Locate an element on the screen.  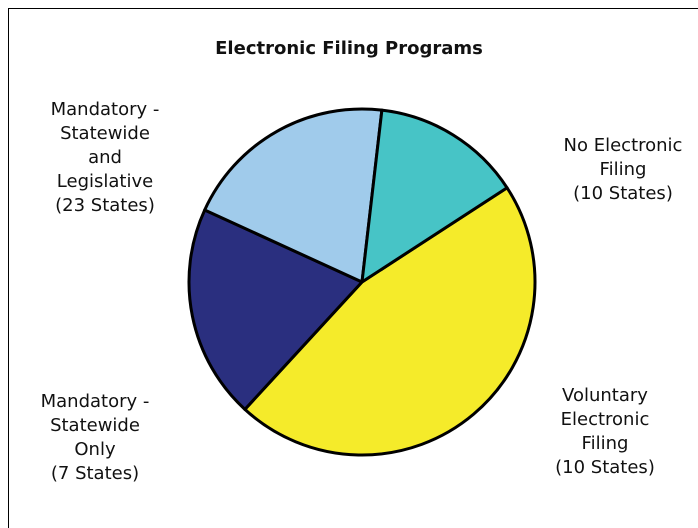
label-line: Legislative is located at coordinates (105, 182).